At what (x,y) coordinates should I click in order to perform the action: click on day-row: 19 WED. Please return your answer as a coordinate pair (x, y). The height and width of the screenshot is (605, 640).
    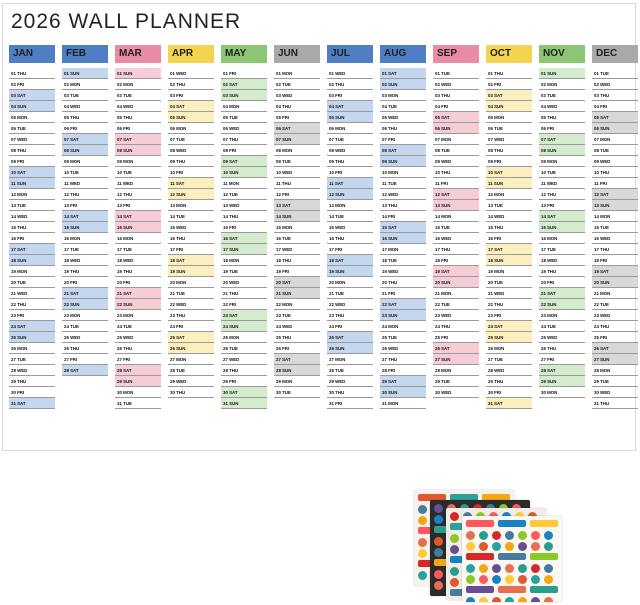
    Looking at the image, I should click on (403, 271).